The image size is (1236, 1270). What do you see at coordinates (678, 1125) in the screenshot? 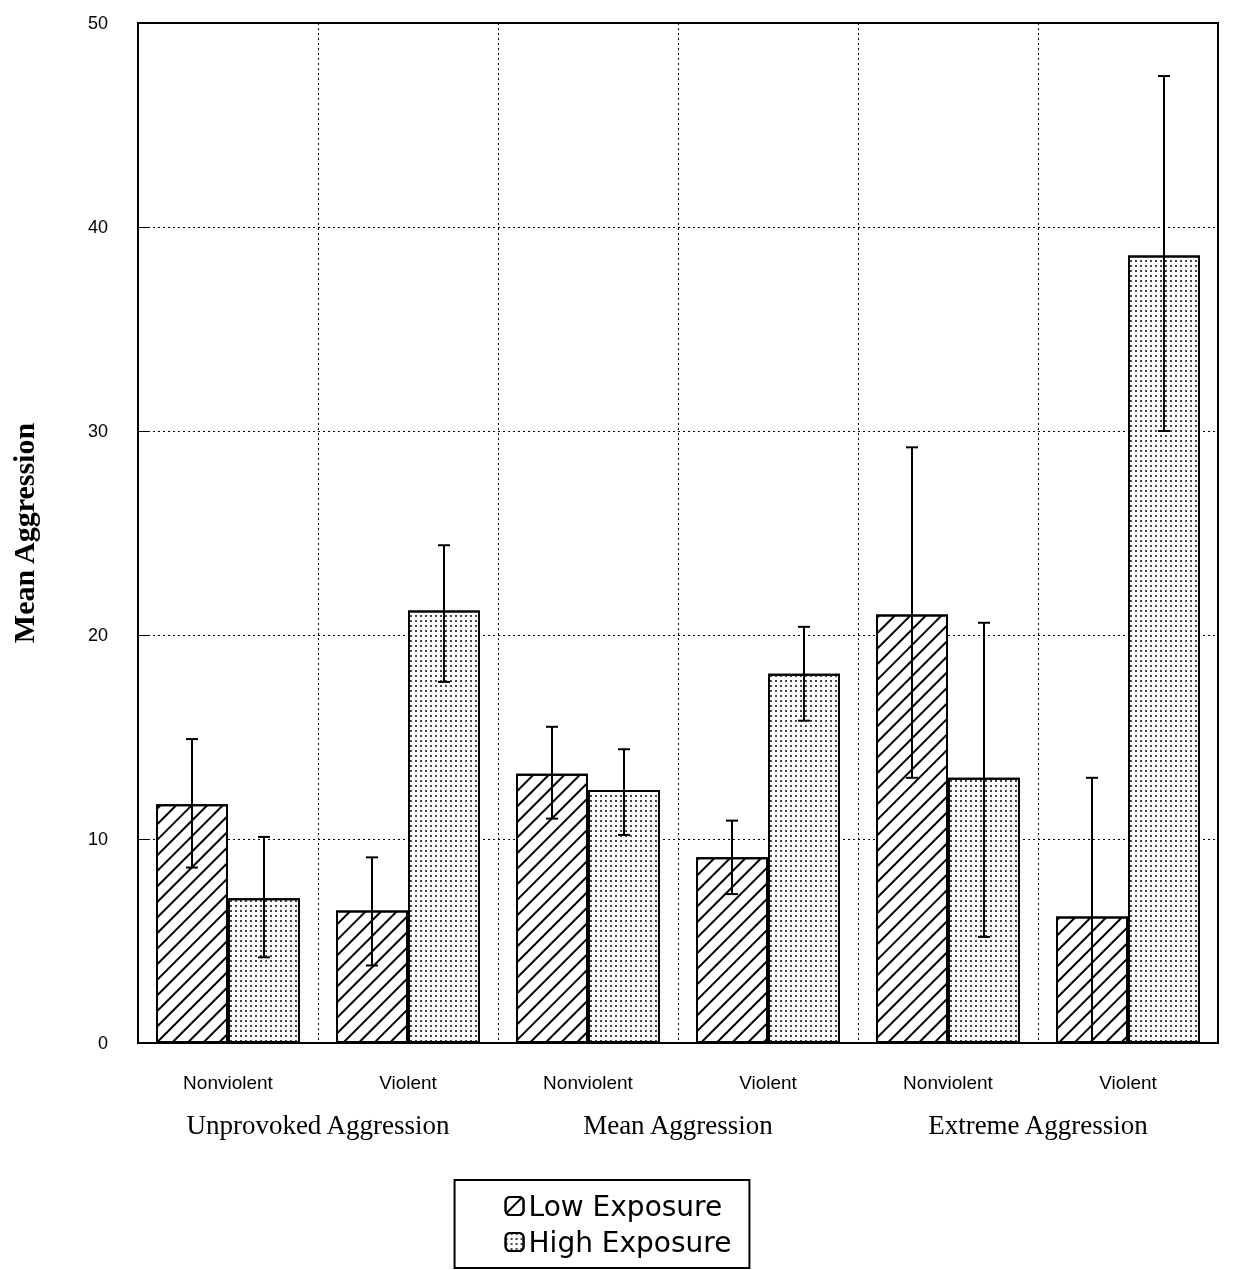
I see `text: Mean Aggression` at bounding box center [678, 1125].